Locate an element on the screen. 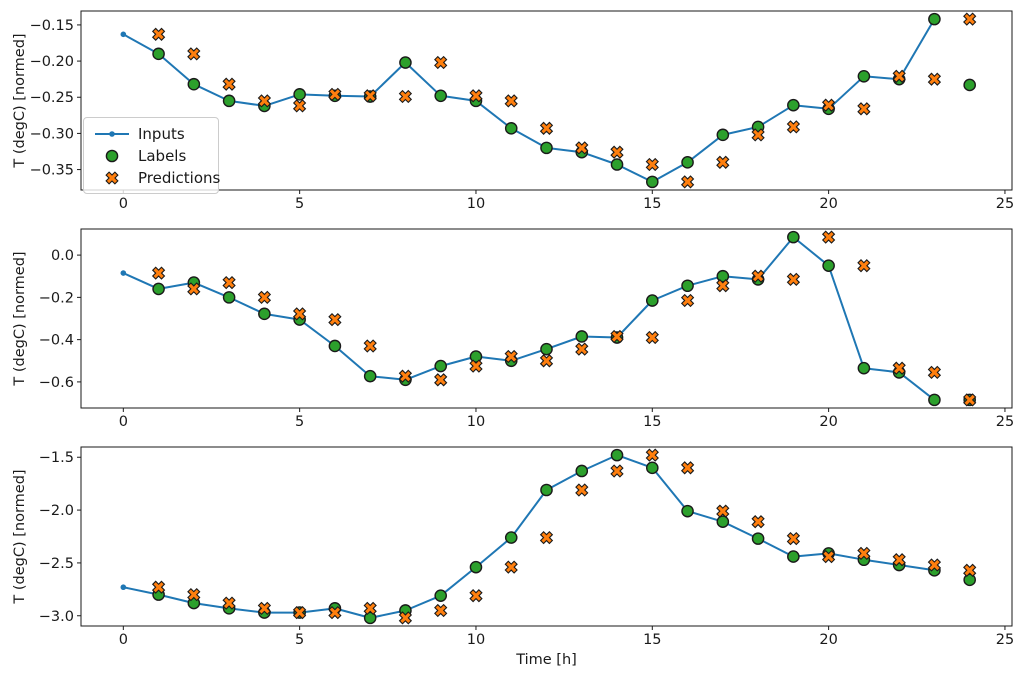 The height and width of the screenshot is (679, 1023). legend-cross is located at coordinates (112, 177).